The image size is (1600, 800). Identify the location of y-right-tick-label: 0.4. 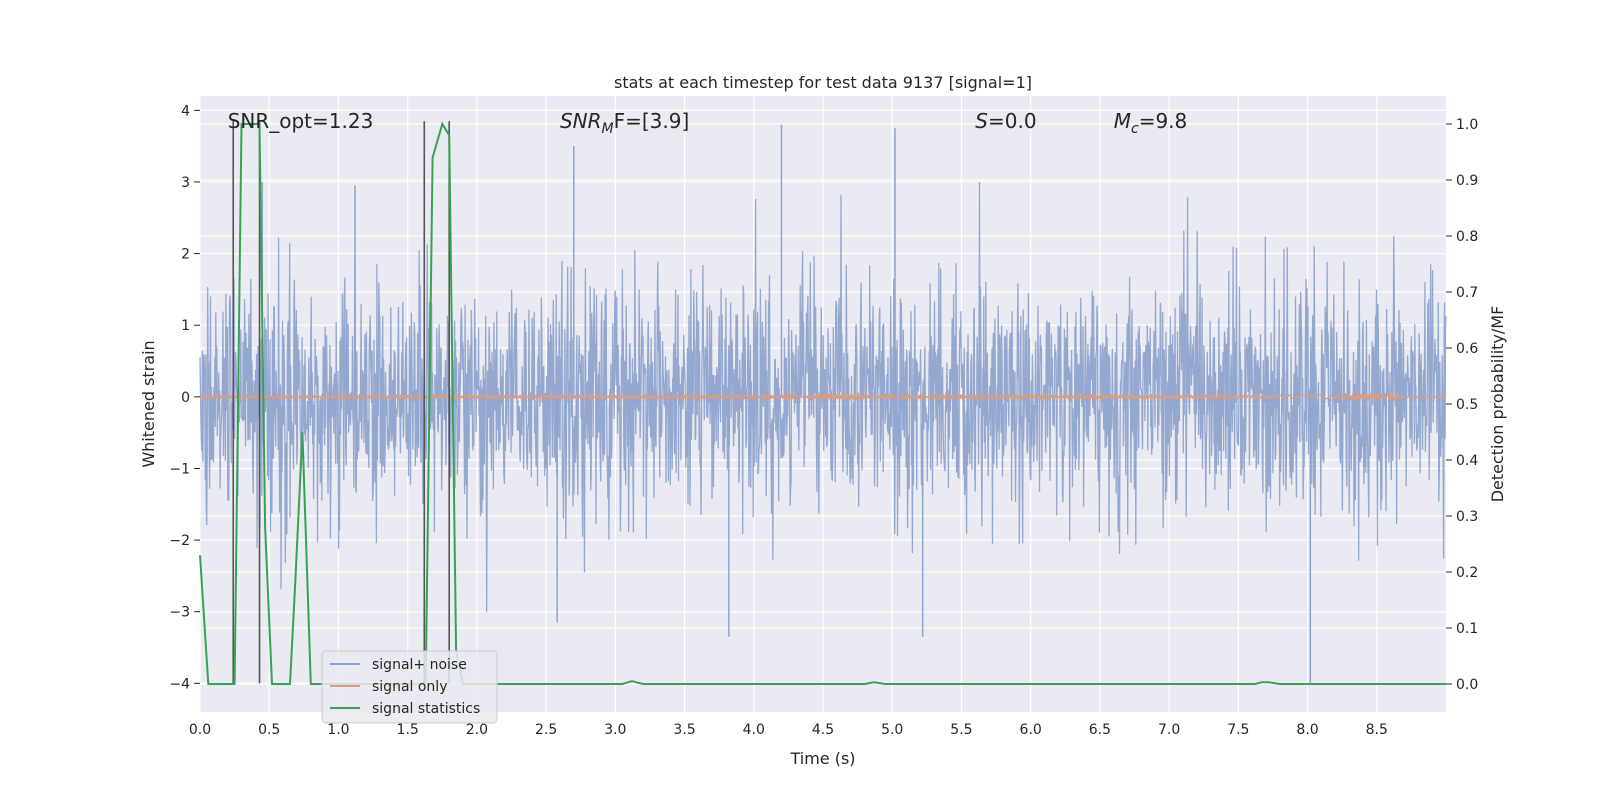
(1467, 461).